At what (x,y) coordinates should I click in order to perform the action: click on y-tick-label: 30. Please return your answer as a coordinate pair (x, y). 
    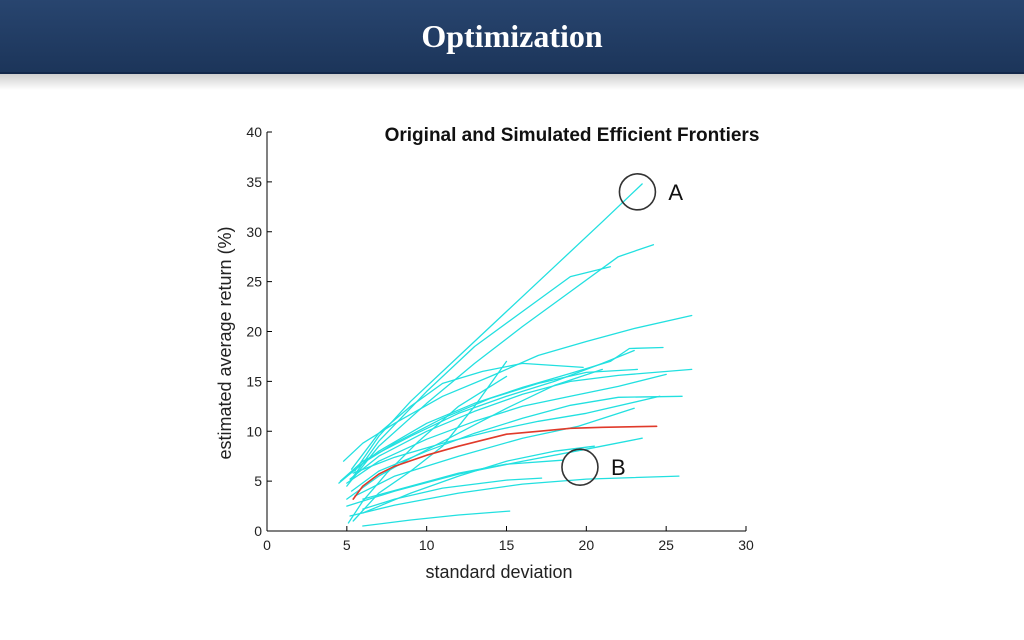
    Looking at the image, I should click on (254, 232).